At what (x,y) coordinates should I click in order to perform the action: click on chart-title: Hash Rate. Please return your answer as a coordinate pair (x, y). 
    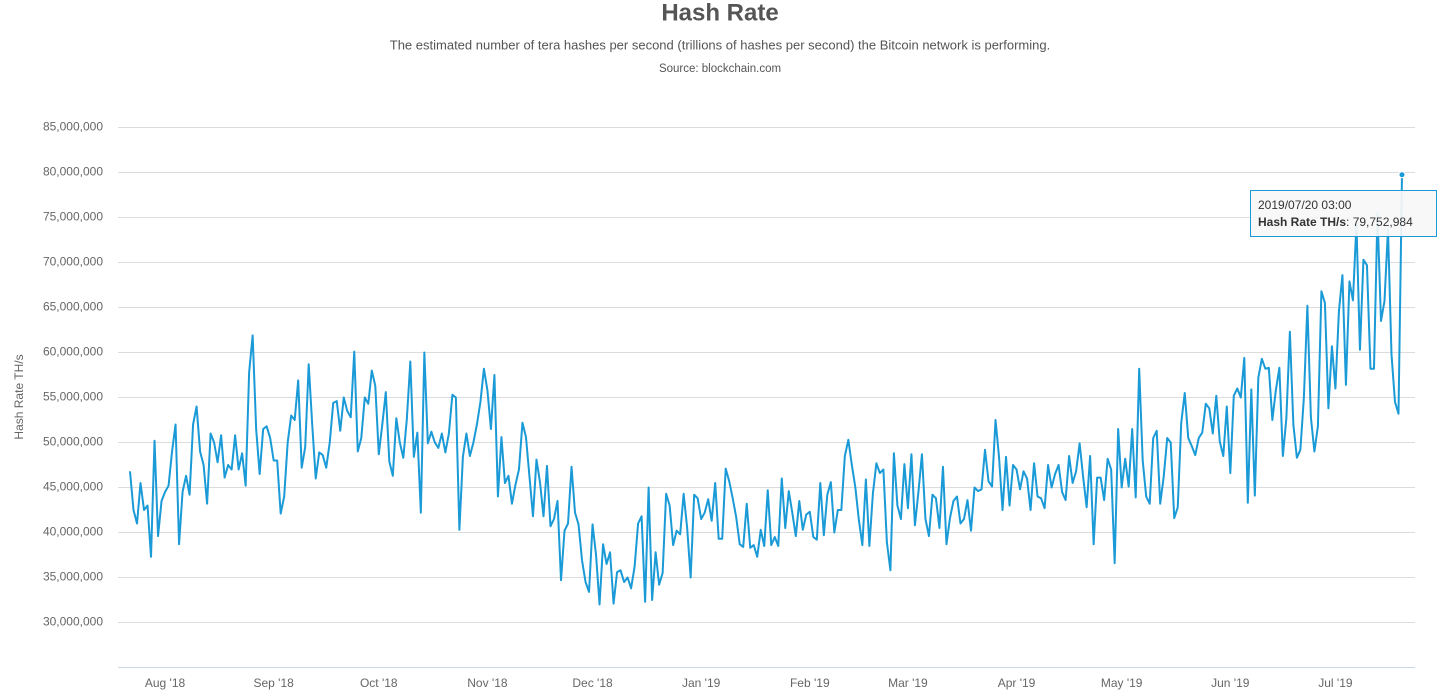
    Looking at the image, I should click on (719, 13).